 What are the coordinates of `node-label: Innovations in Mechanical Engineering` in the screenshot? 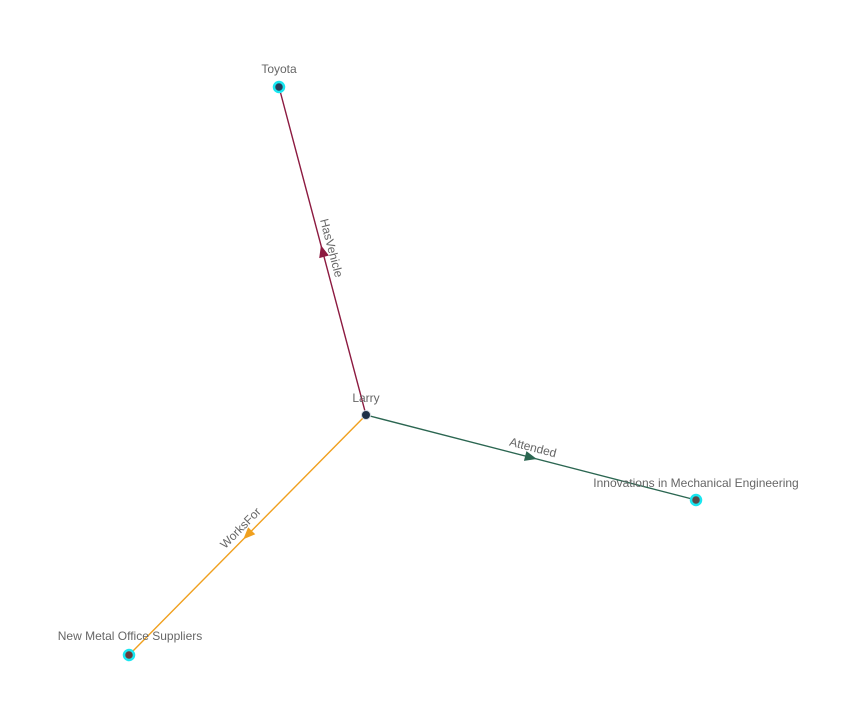 It's located at (695, 483).